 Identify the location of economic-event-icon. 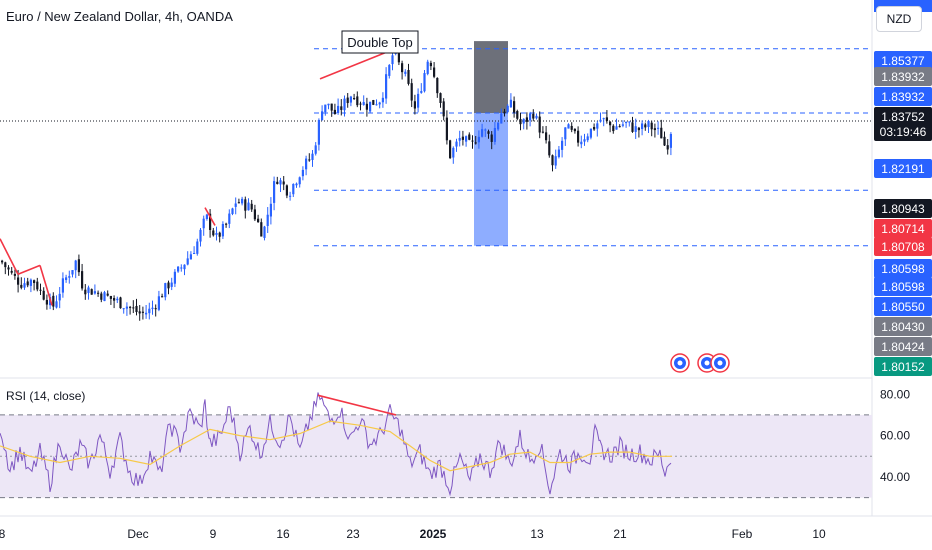
(720, 363).